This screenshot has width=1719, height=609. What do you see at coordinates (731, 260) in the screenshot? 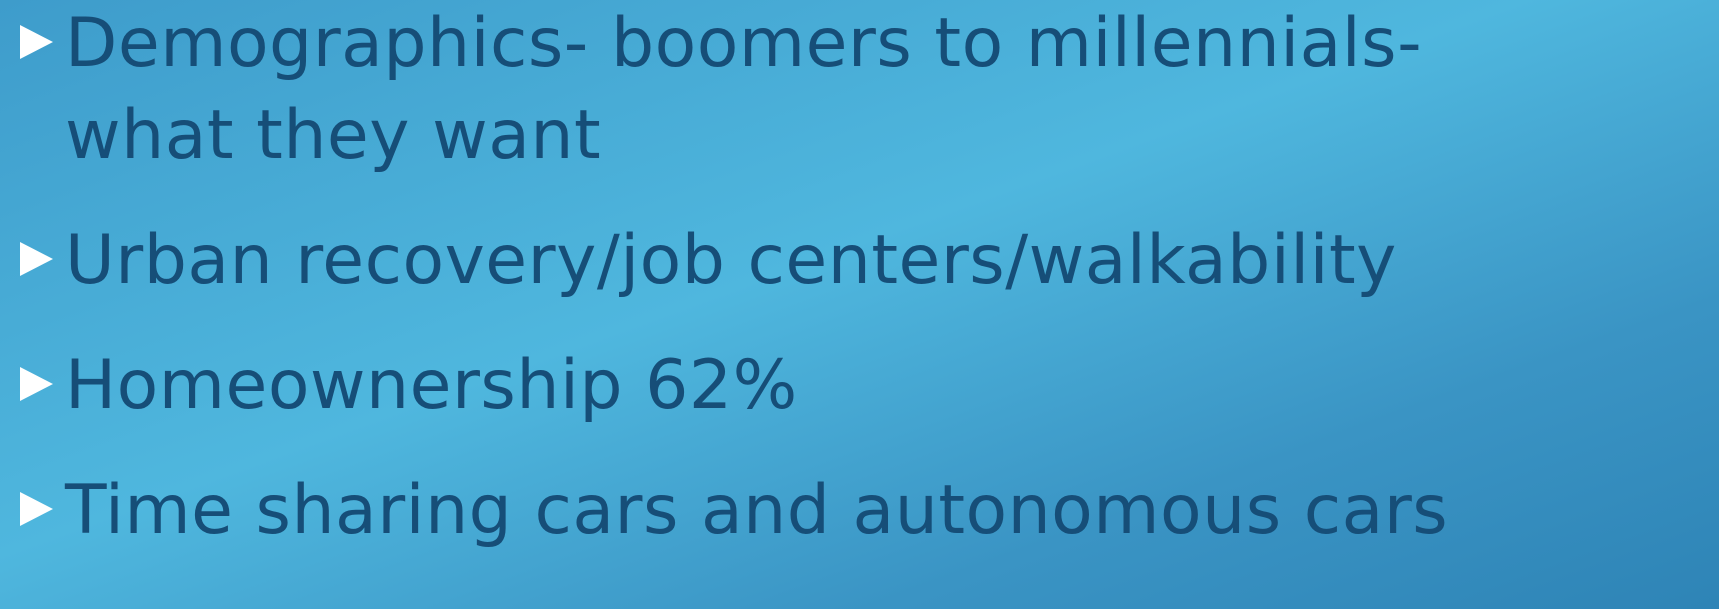
I see `bullet-text: Urban recovery/job centers/walkability` at bounding box center [731, 260].